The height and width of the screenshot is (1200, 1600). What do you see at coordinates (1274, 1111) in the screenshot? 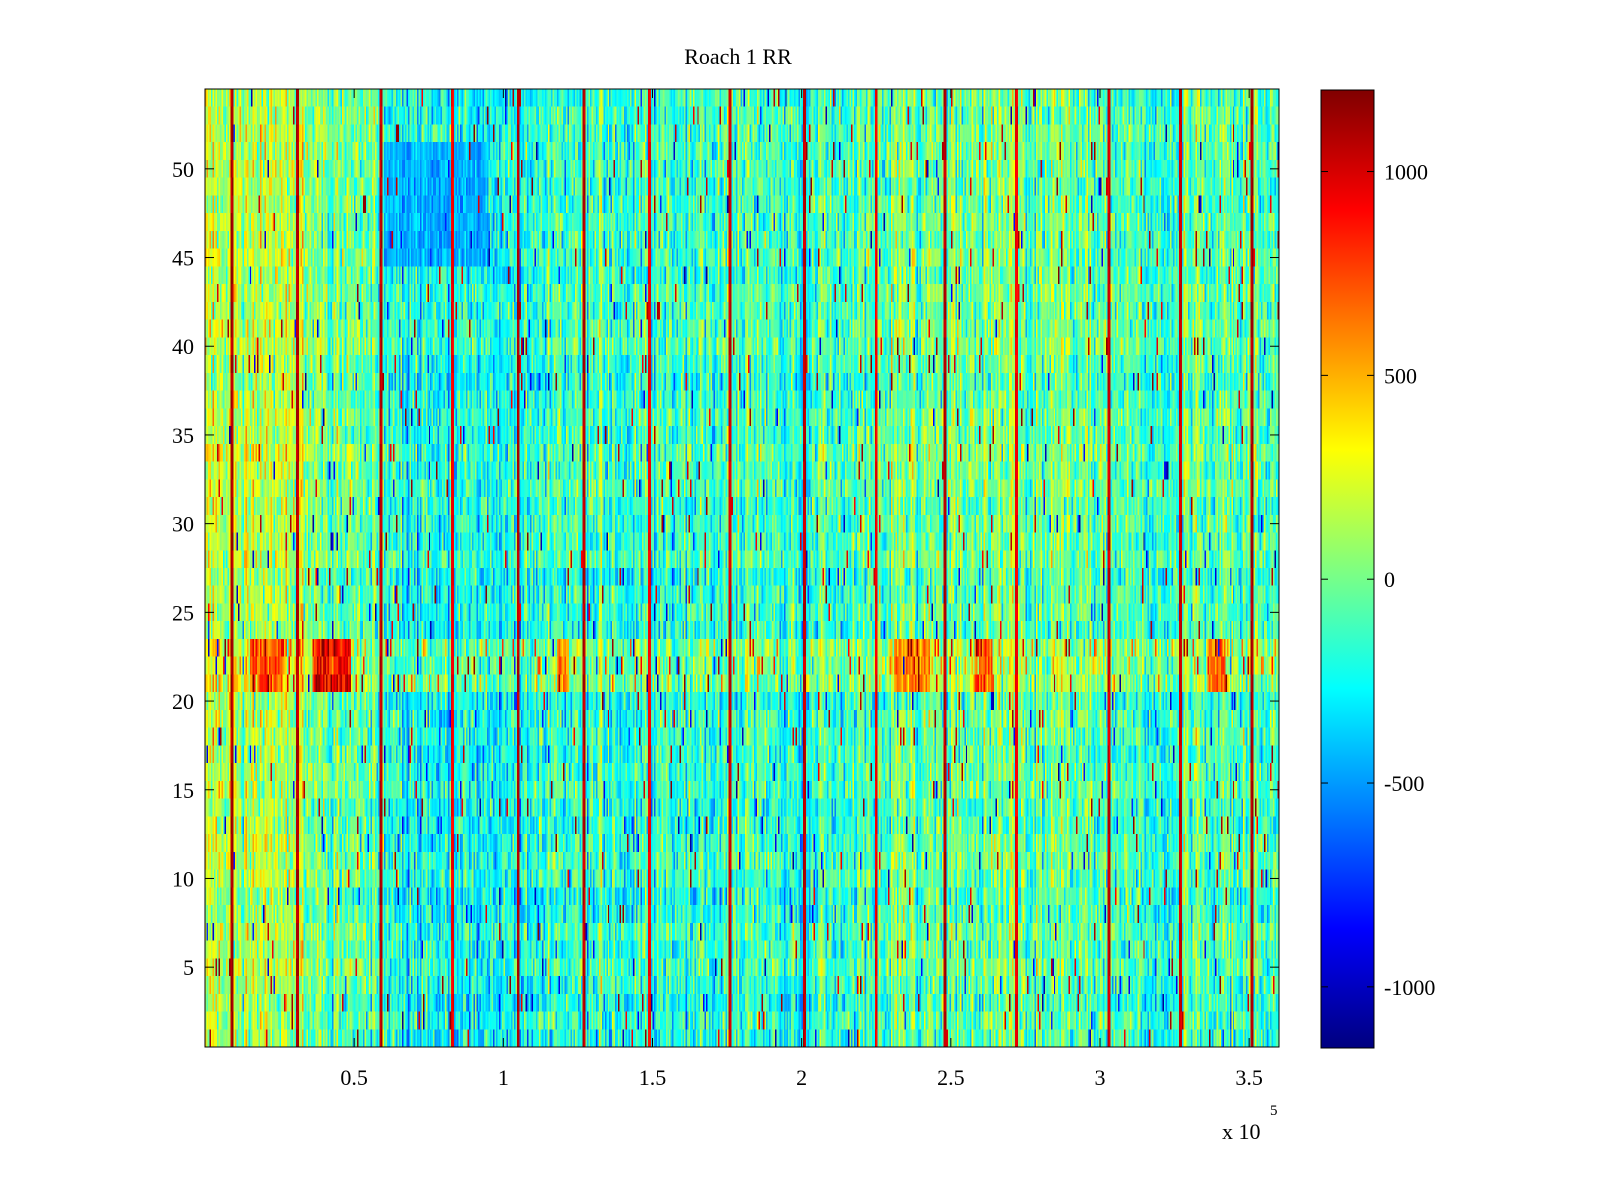
I see `x-exponent-power: 5` at bounding box center [1274, 1111].